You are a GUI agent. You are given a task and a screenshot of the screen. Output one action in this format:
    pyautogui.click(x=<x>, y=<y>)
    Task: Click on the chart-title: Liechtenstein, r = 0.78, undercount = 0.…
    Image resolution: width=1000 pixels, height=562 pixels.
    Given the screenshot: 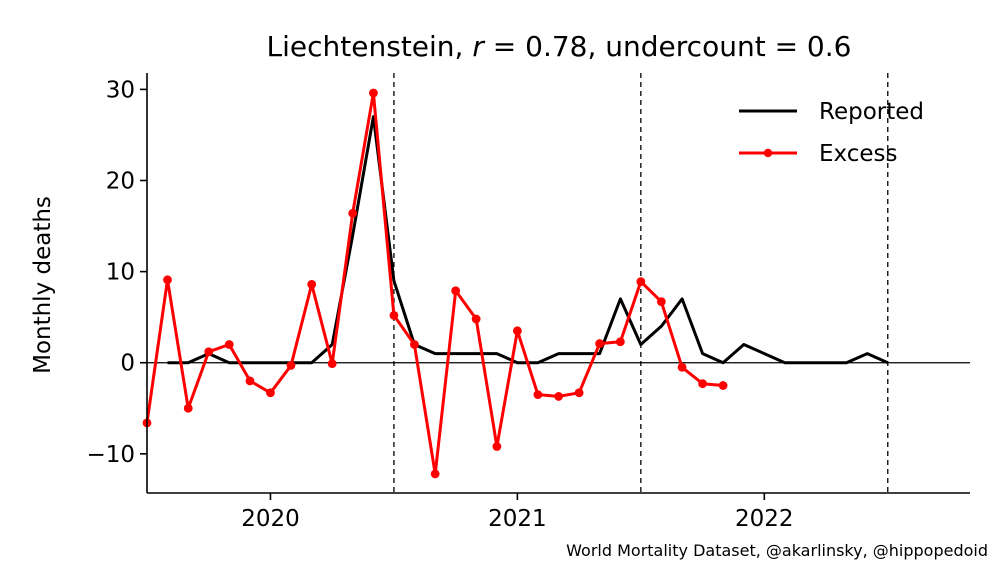 What is the action you would take?
    pyautogui.click(x=559, y=46)
    